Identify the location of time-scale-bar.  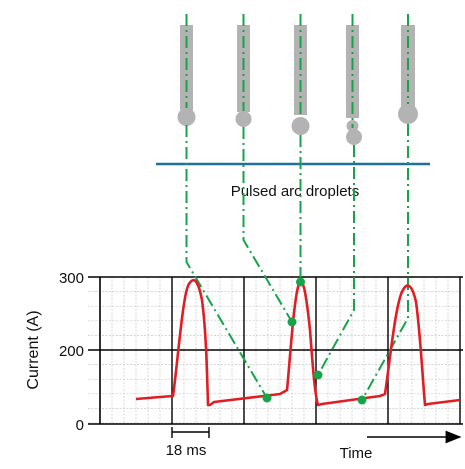
(190, 432).